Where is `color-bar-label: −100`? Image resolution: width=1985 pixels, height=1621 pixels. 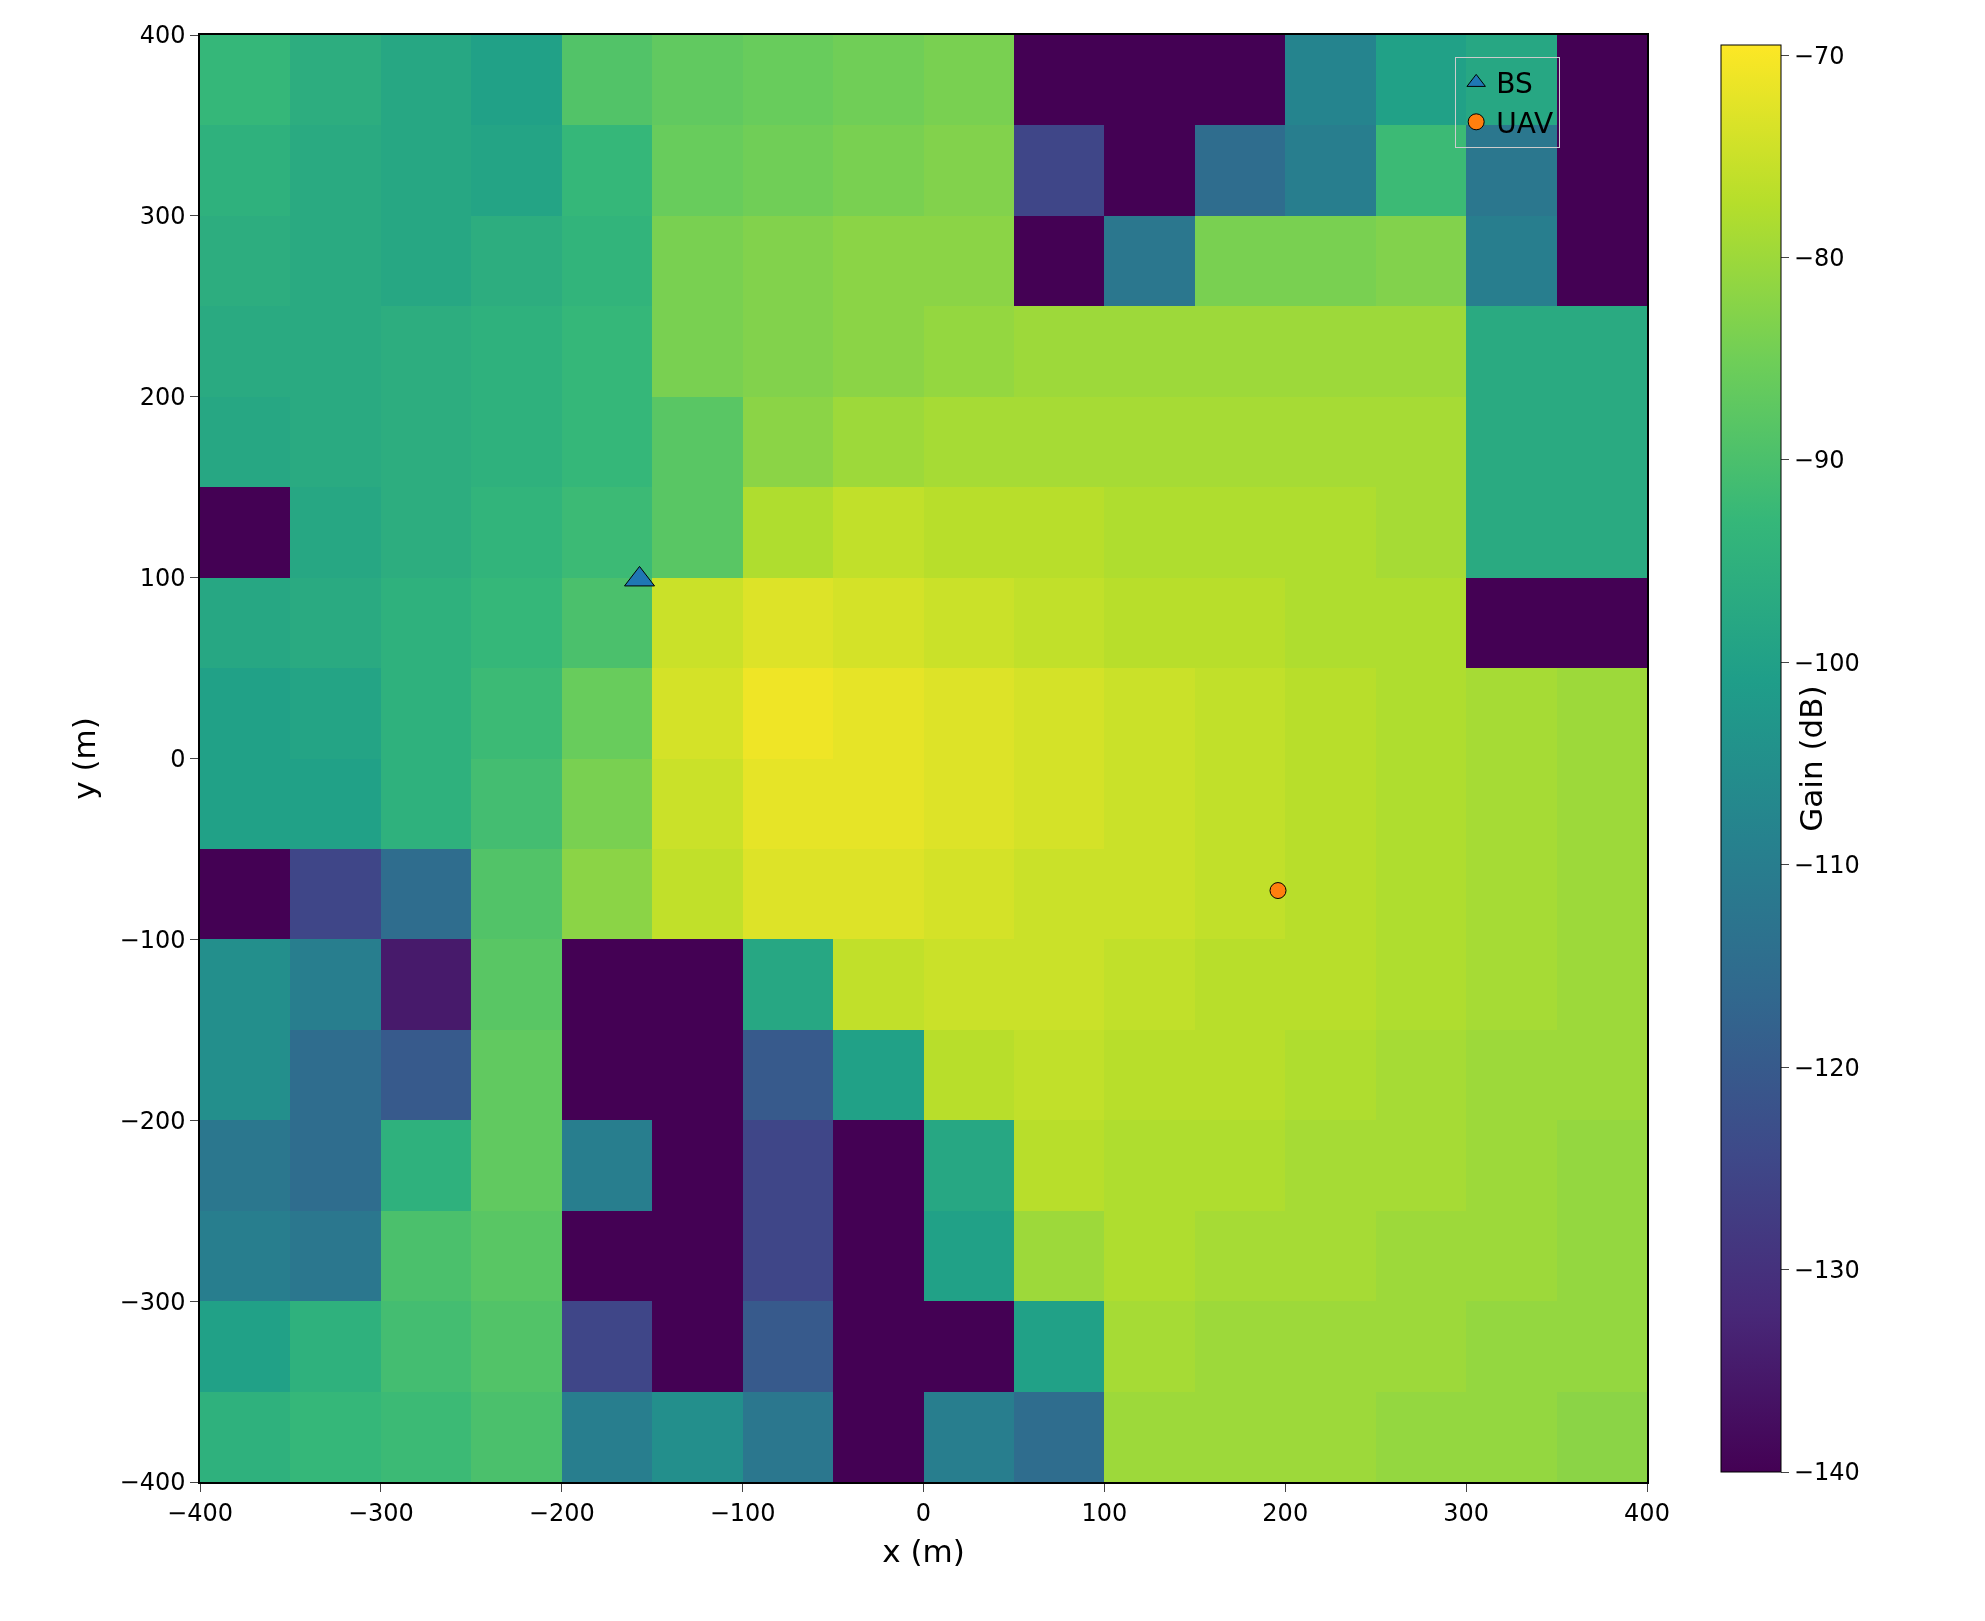 color-bar-label: −100 is located at coordinates (1826, 662).